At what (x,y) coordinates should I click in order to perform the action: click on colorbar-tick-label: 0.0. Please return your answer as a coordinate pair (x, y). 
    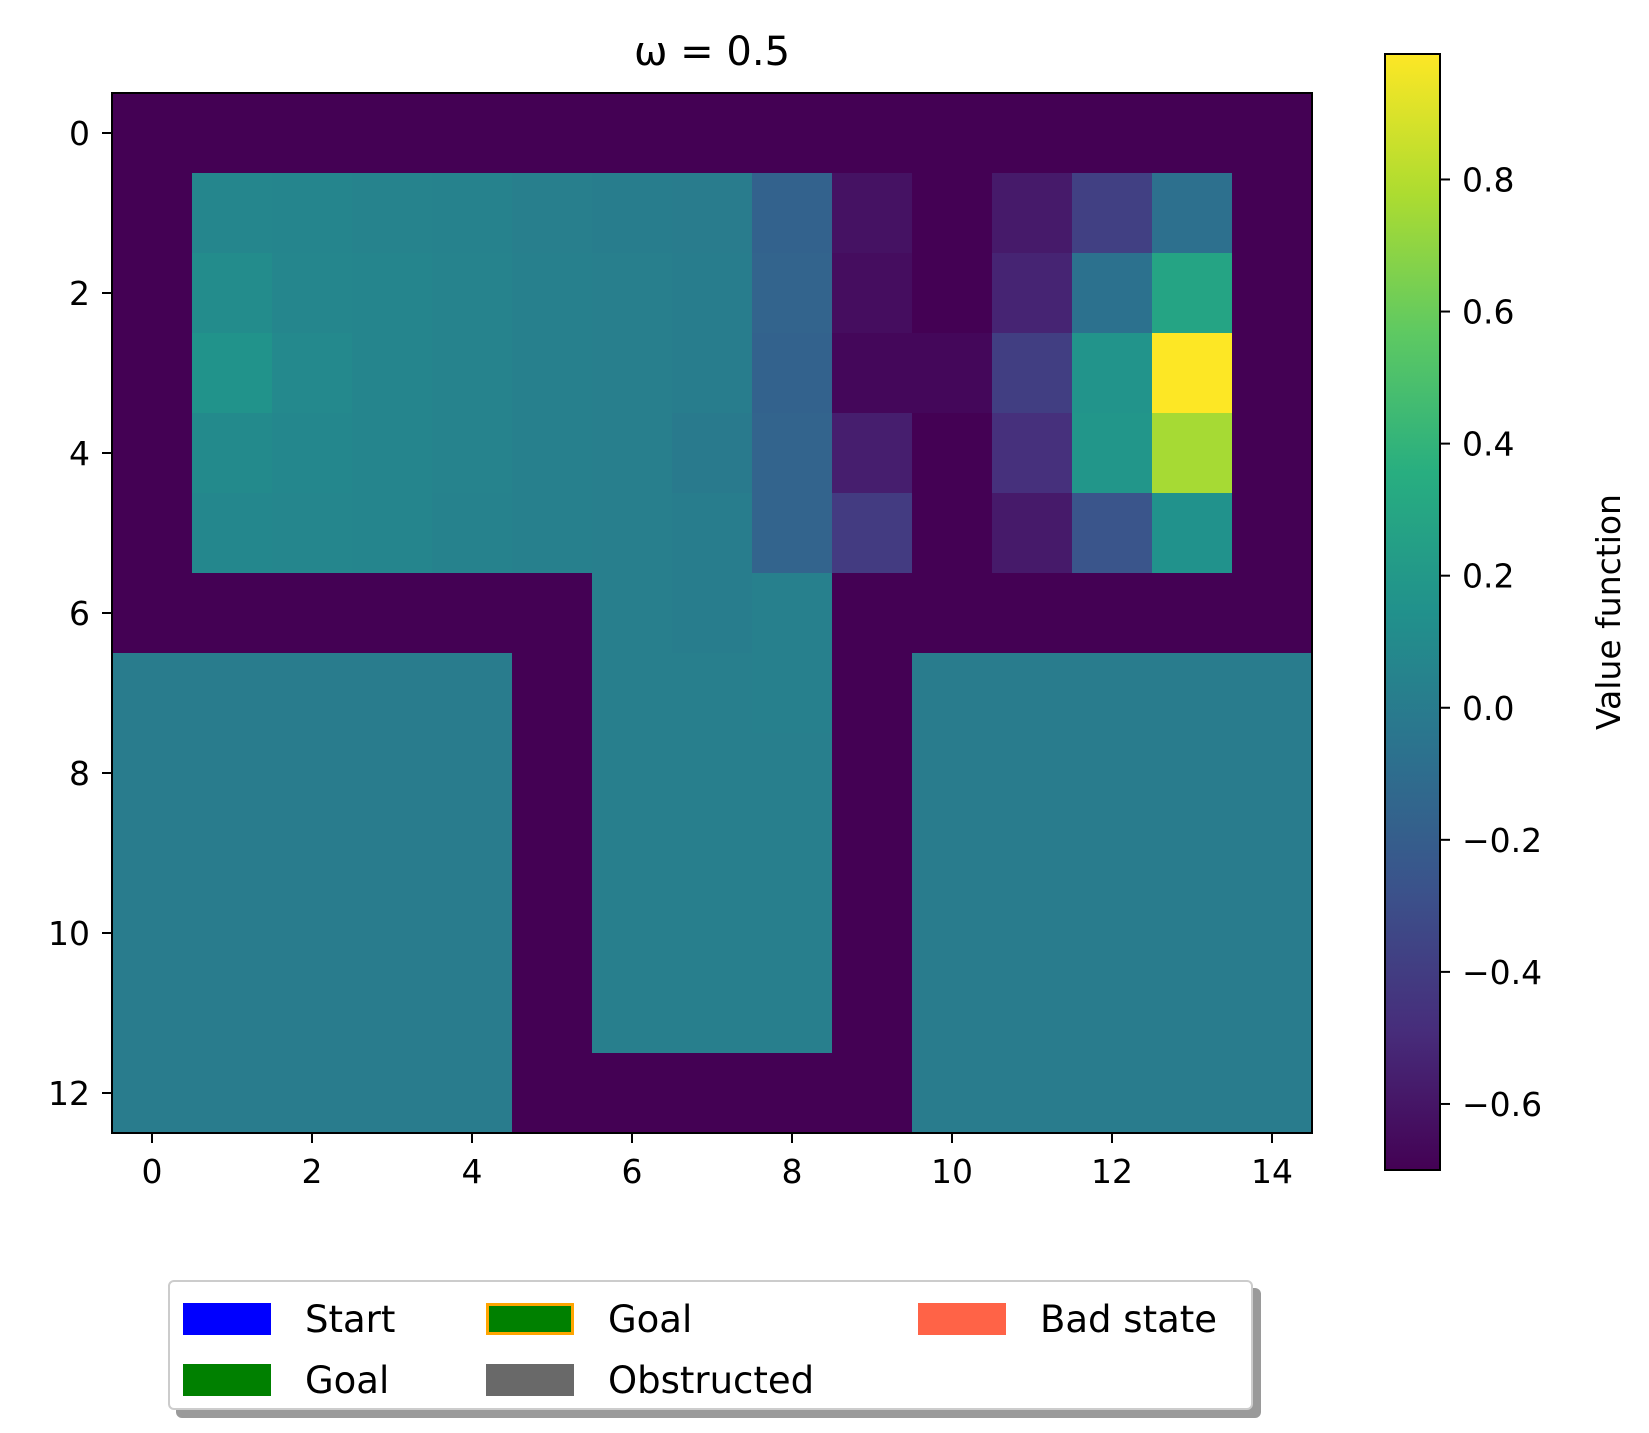
    Looking at the image, I should click on (1488, 708).